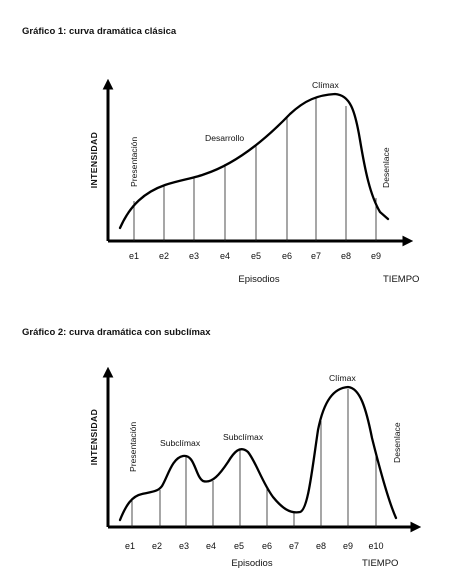 This screenshot has width=467, height=583. Describe the element at coordinates (94, 160) in the screenshot. I see `fig1-y-axis-label: INTENSIDAD` at that location.